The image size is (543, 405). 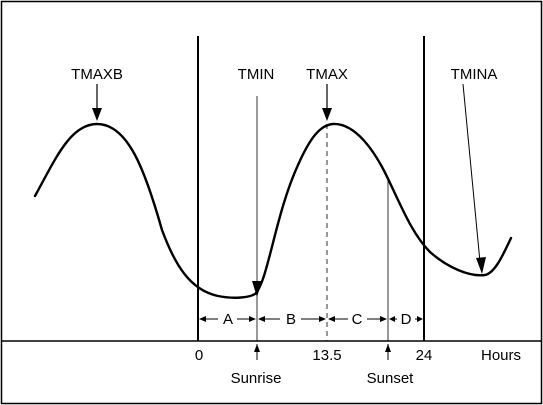 What do you see at coordinates (388, 352) in the screenshot?
I see `sunset-marker` at bounding box center [388, 352].